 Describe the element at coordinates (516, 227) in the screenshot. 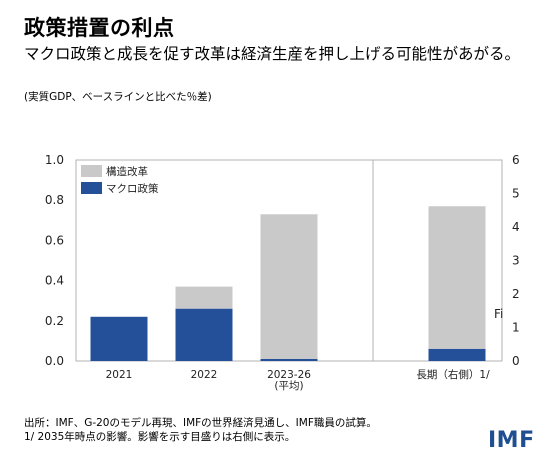

I see `right-axis-tick-label: 4` at that location.